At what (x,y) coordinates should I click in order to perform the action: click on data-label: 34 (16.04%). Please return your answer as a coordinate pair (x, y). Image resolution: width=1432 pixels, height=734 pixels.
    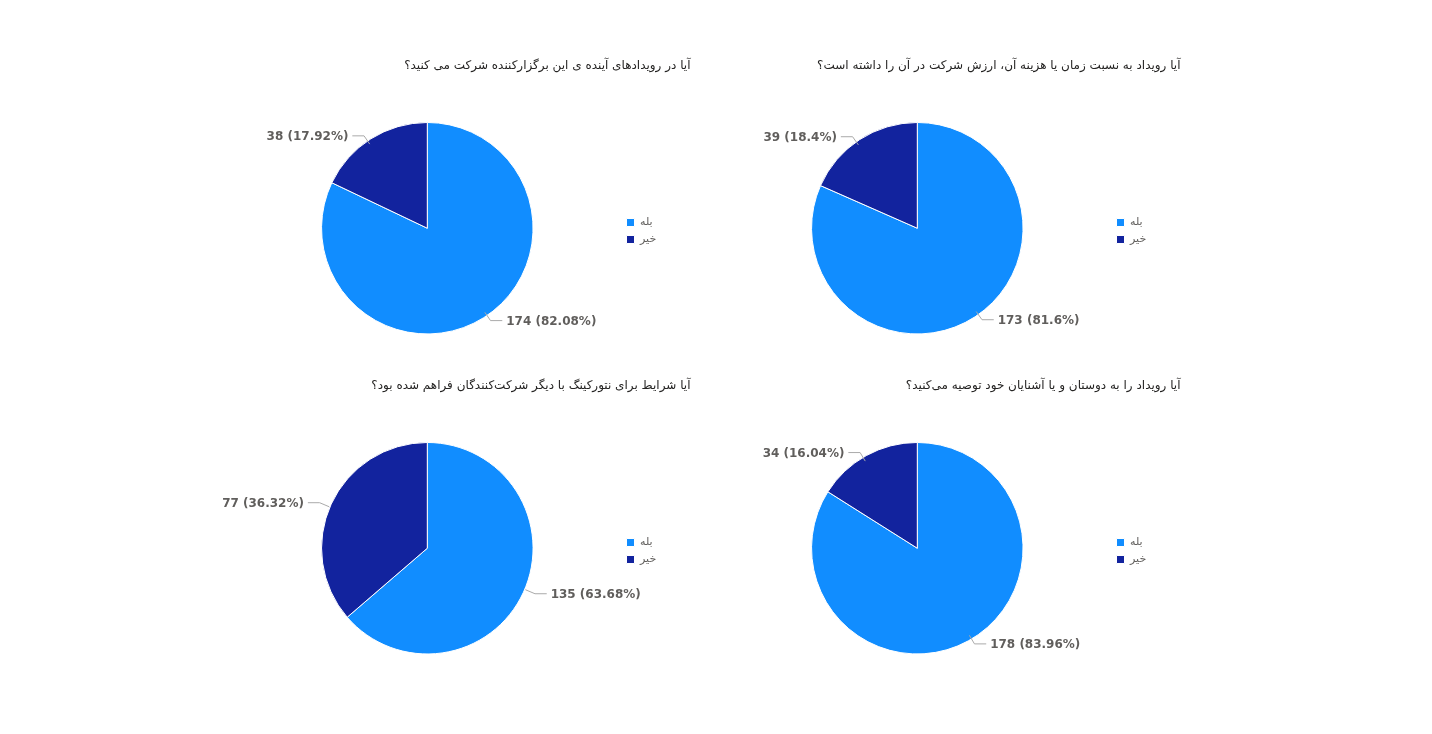
    Looking at the image, I should click on (803, 452).